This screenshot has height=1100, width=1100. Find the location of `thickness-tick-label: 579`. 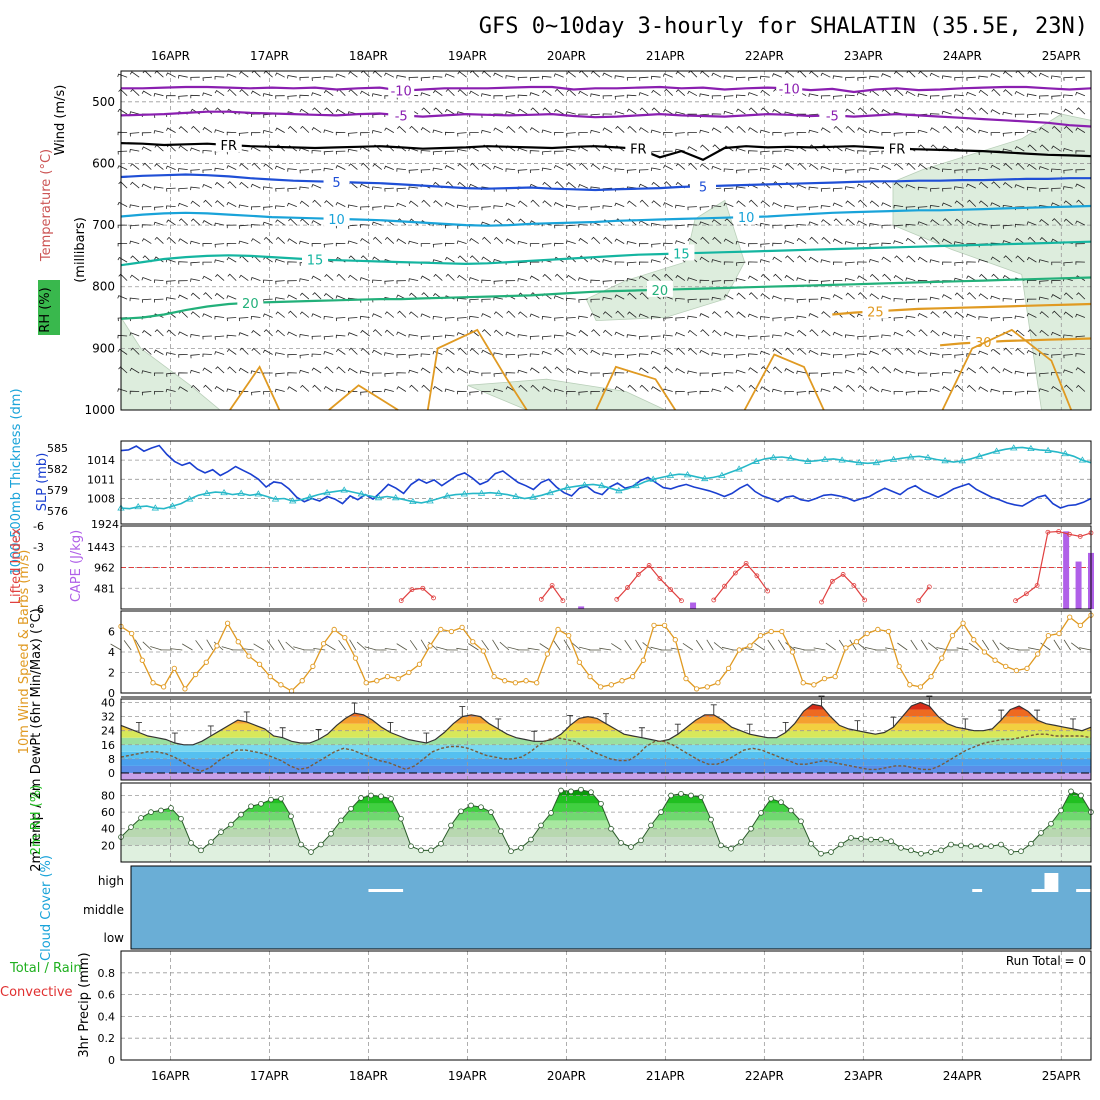

thickness-tick-label: 579 is located at coordinates (57, 490).